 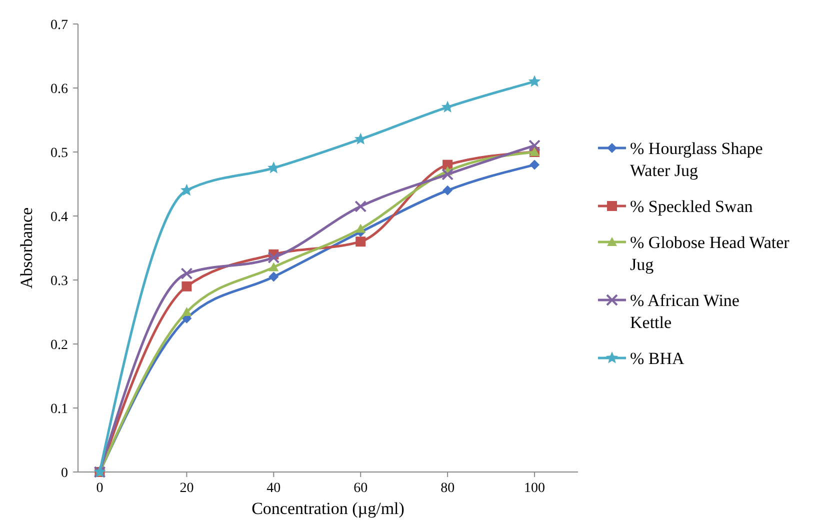 What do you see at coordinates (328, 508) in the screenshot?
I see `x-axis-title: Concentration (µg/ml)` at bounding box center [328, 508].